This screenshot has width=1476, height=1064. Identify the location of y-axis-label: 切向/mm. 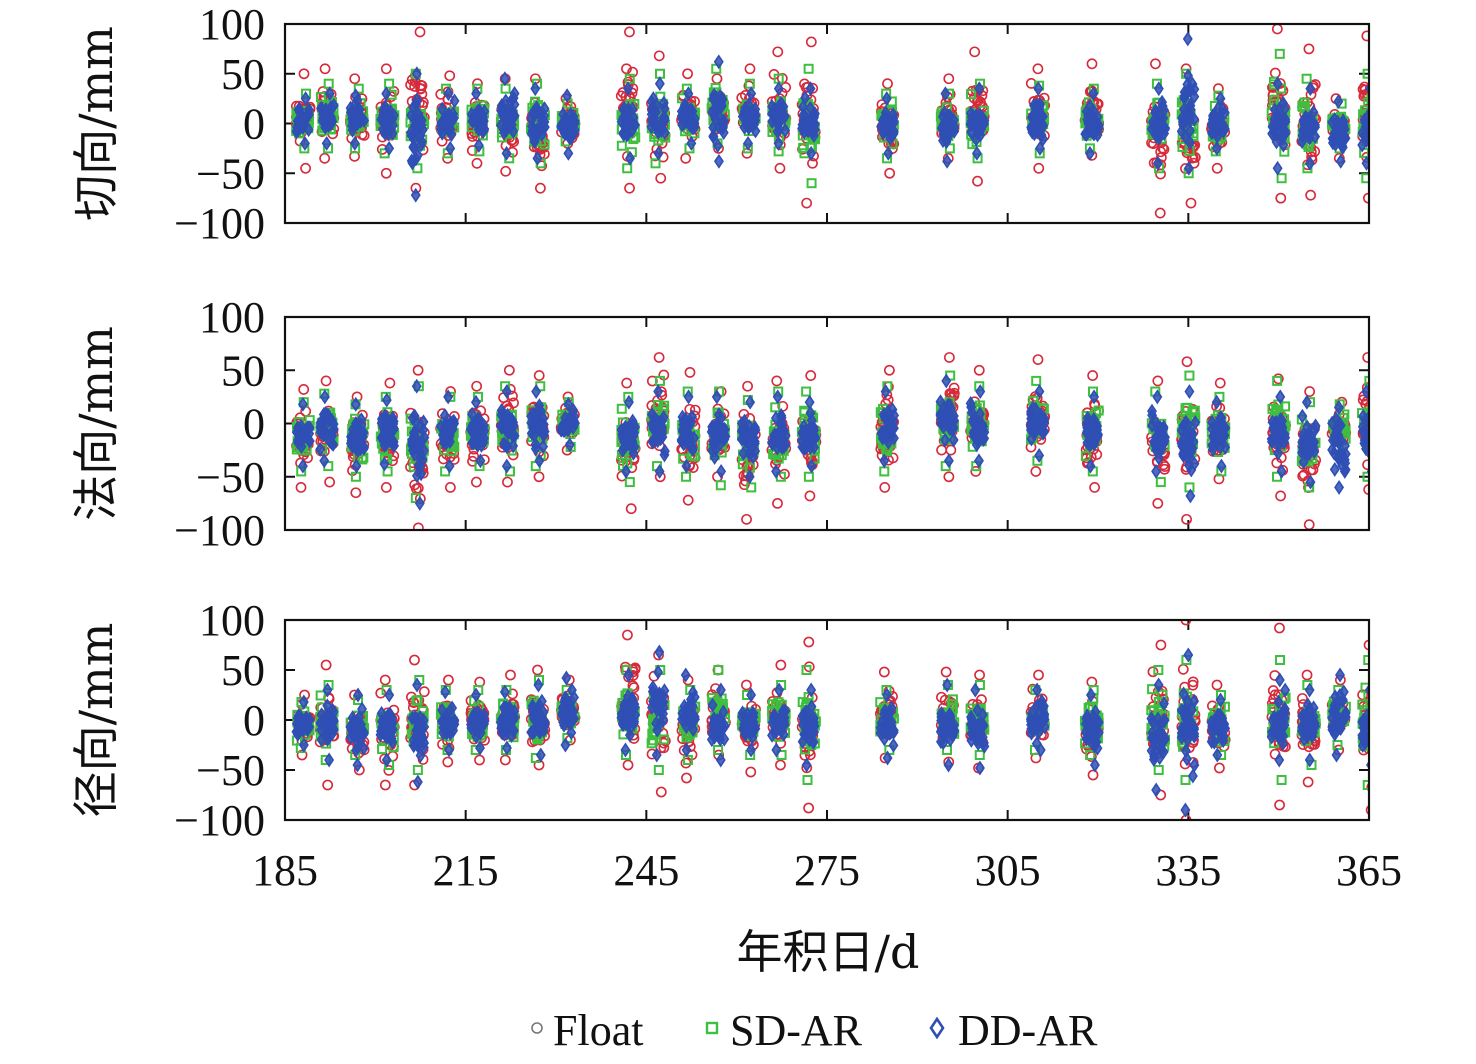
(96, 123).